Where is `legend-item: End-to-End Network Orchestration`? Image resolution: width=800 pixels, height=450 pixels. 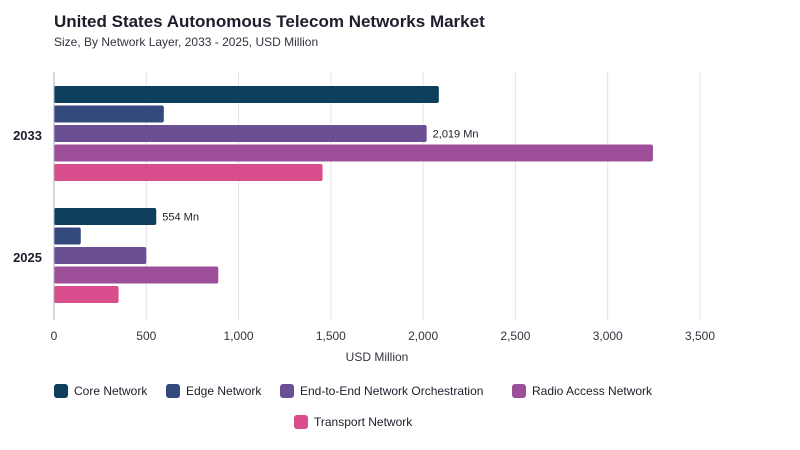 legend-item: End-to-End Network Orchestration is located at coordinates (381, 391).